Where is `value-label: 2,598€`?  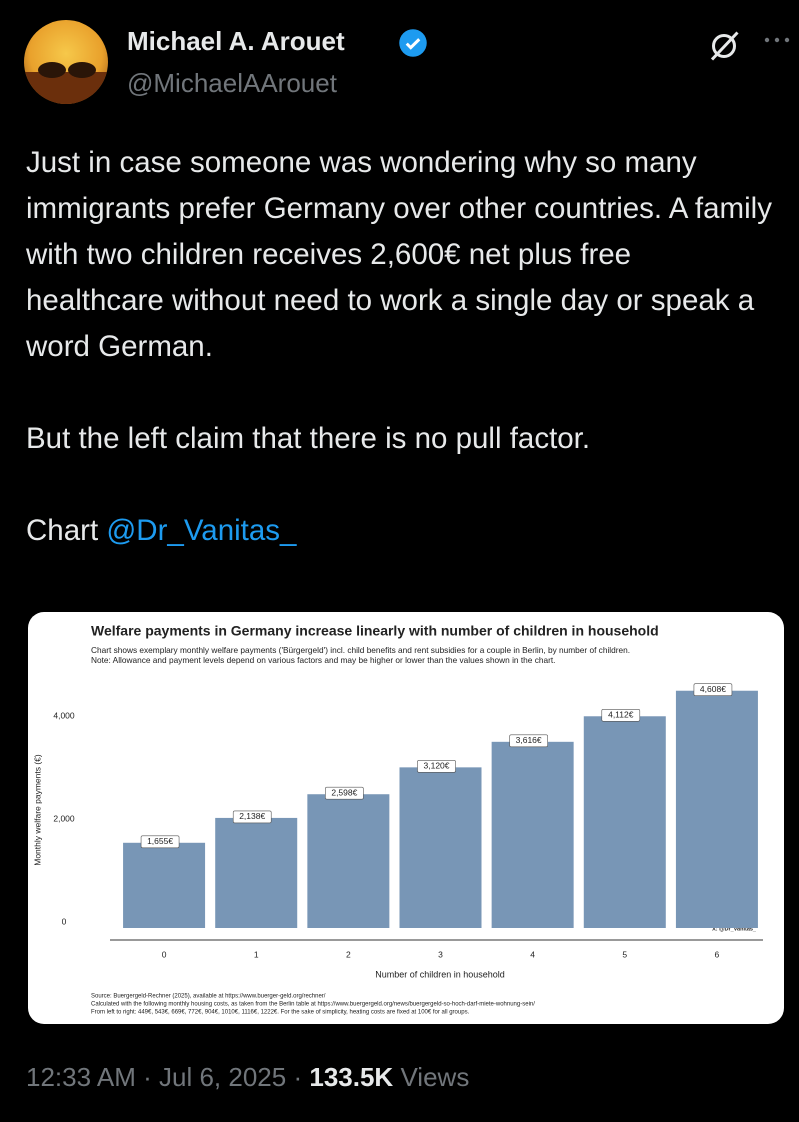 value-label: 2,598€ is located at coordinates (344, 792).